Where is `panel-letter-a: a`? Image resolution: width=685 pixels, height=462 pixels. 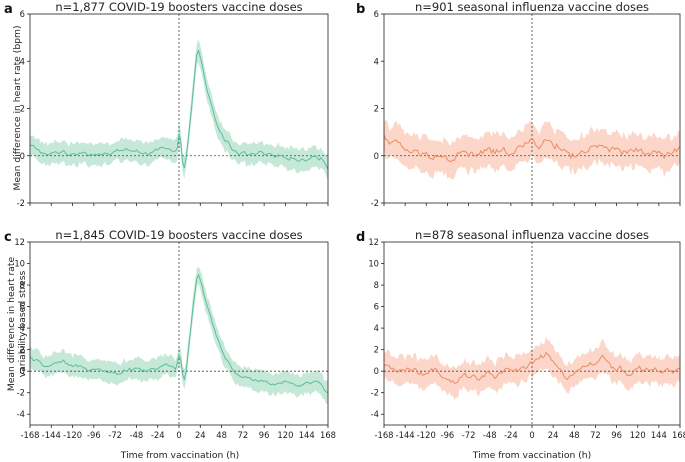
panel-letter-a: a is located at coordinates (8, 9).